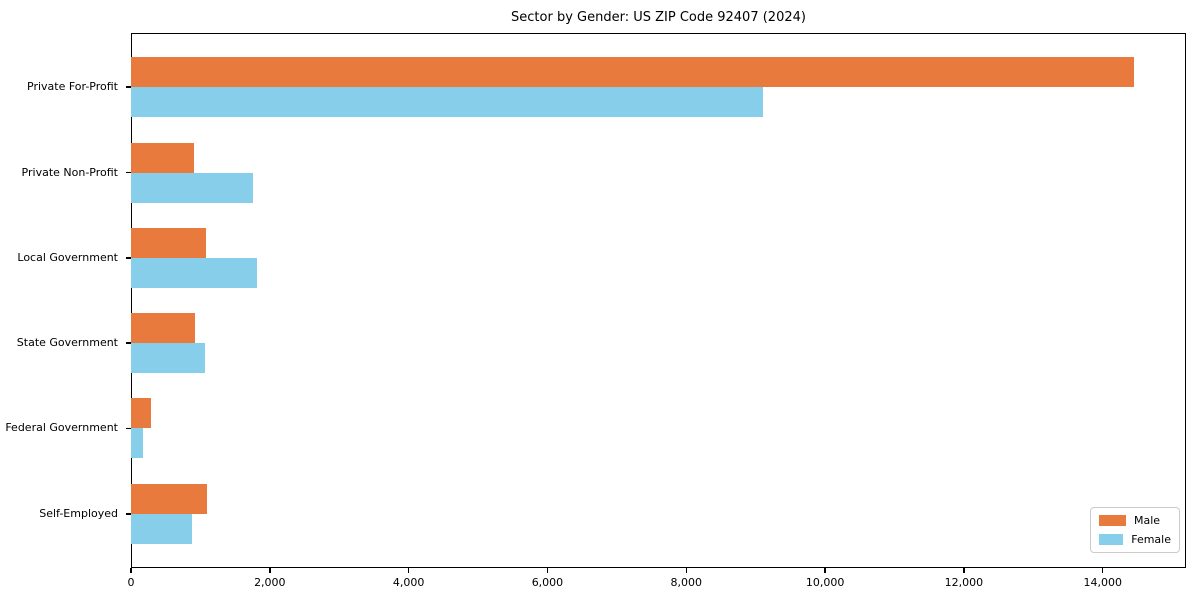  Describe the element at coordinates (447, 102) in the screenshot. I see `bar-female-private-for-profit` at that location.